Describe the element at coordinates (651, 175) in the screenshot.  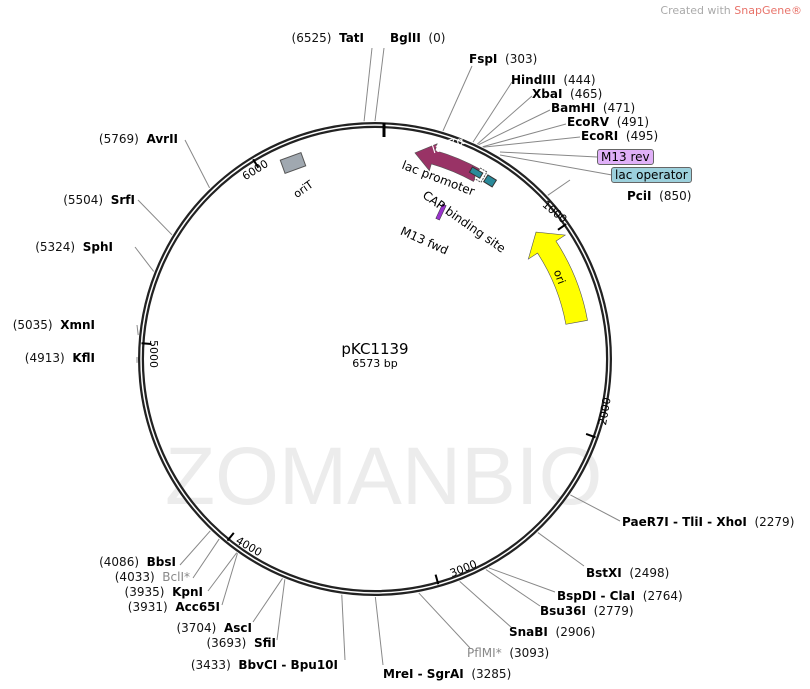
I see `feature-lac-operator: lac operator` at that location.